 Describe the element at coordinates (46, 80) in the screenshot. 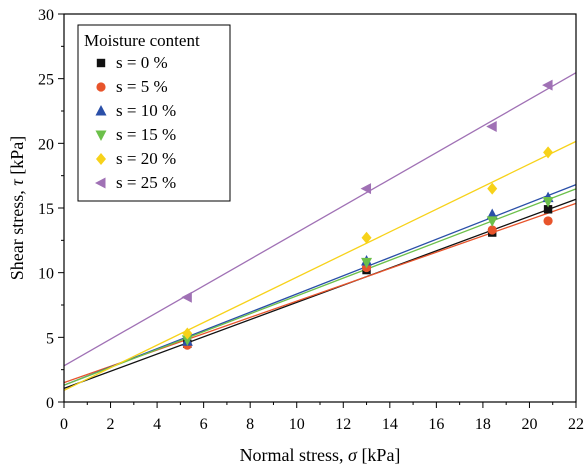

I see `y-tick-label-5: 25` at that location.